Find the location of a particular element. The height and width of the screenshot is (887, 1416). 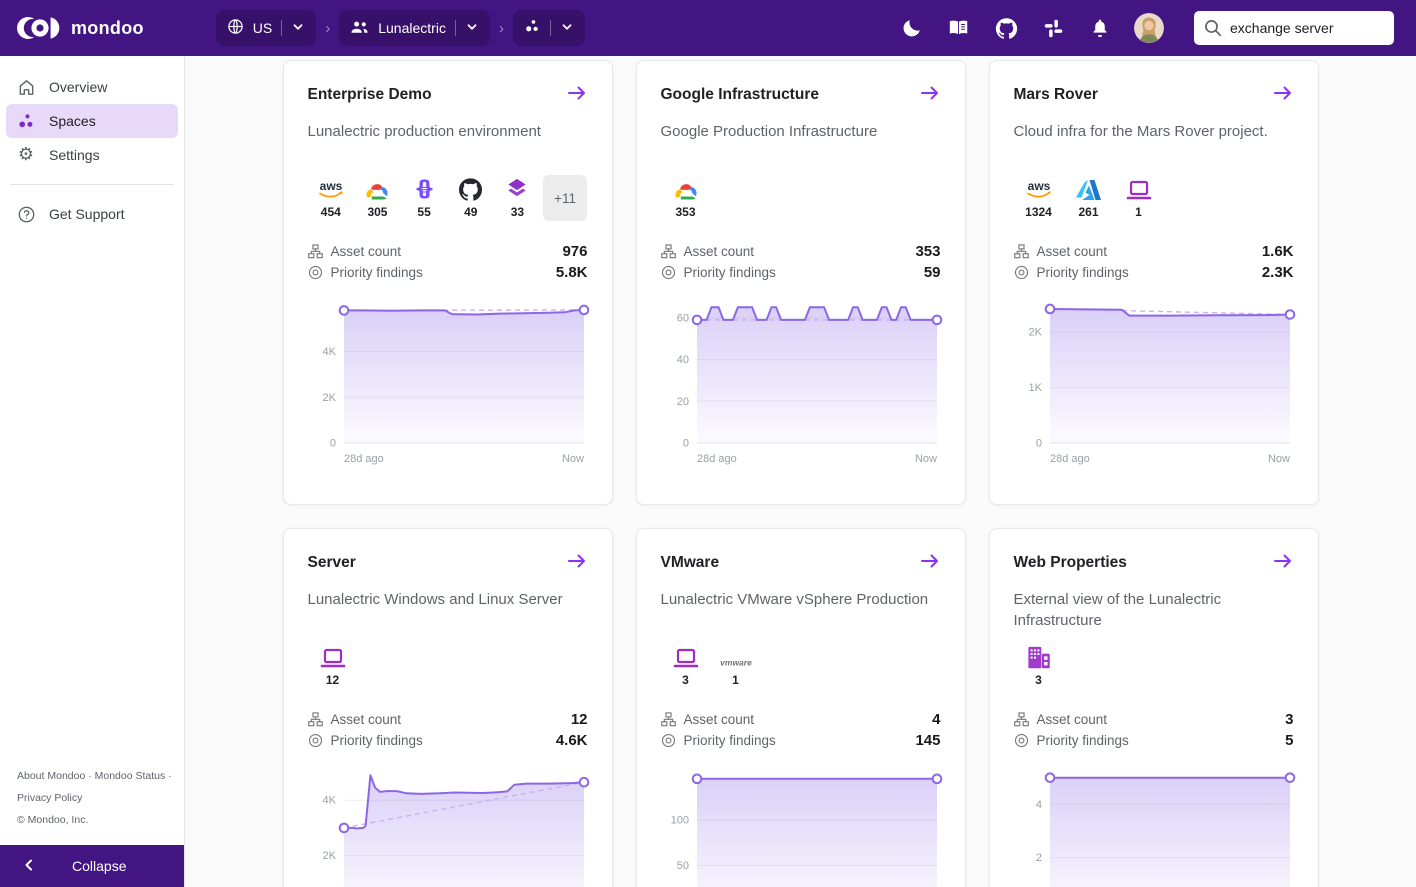

integration-count: 353 is located at coordinates (685, 212).